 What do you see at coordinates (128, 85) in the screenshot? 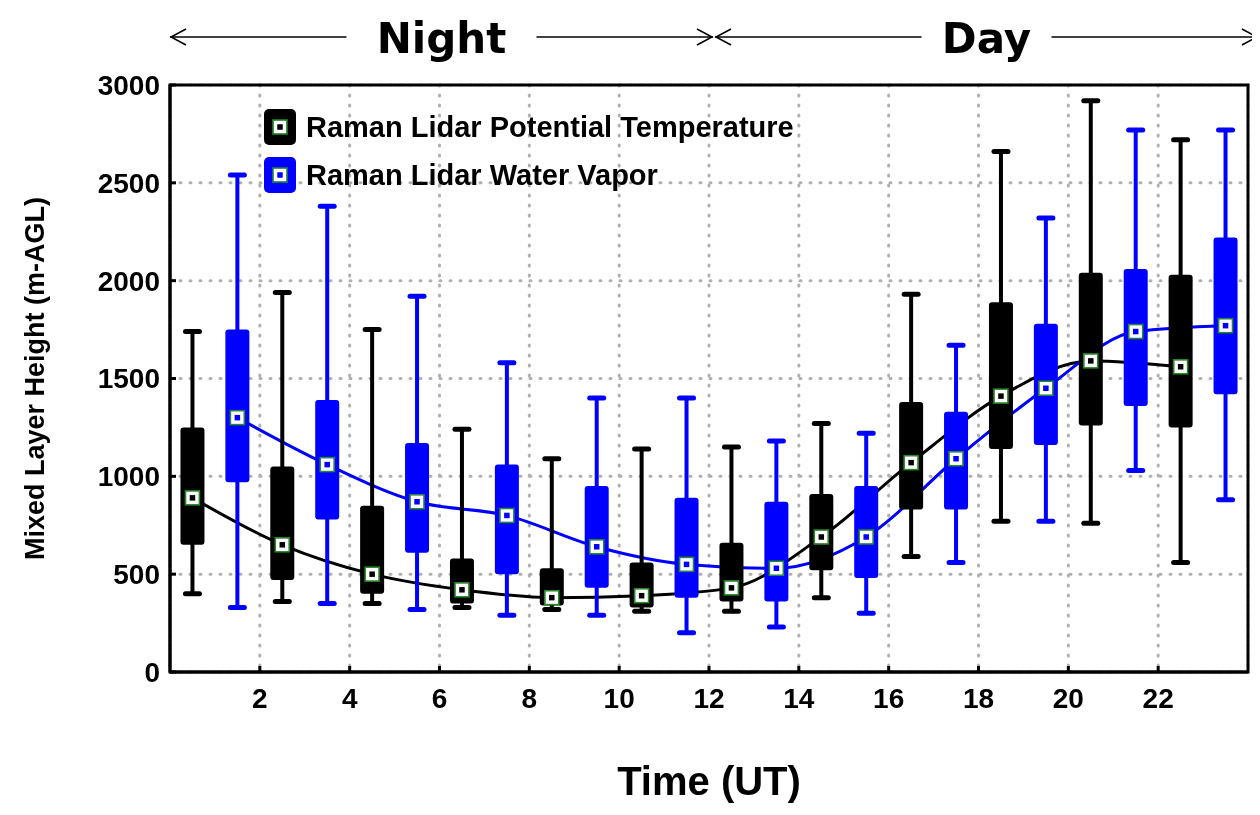
I see `y-tick-label: 3000` at bounding box center [128, 85].